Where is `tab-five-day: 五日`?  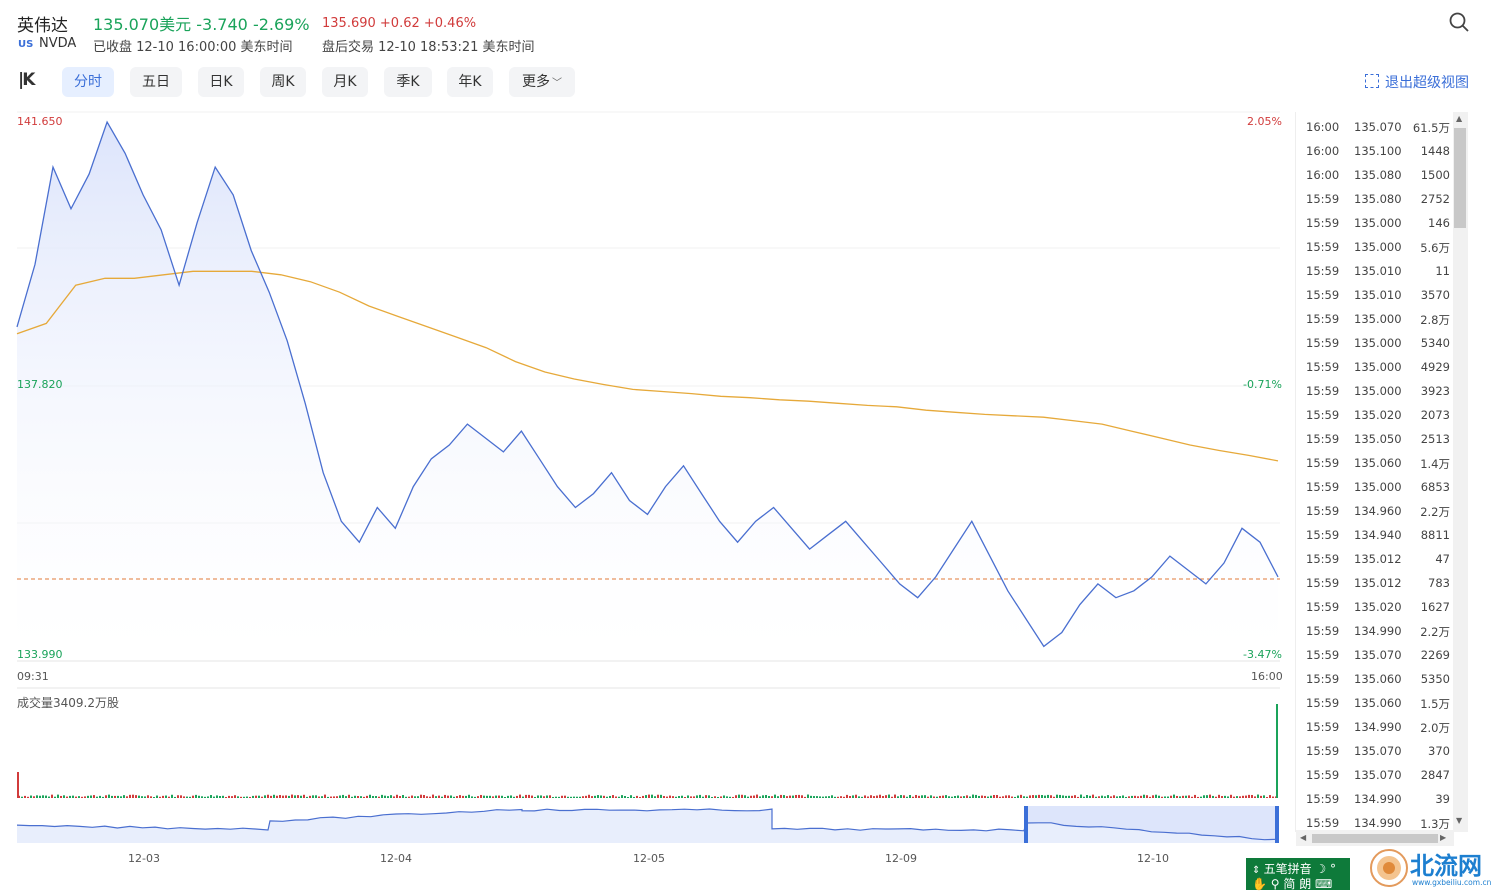
tab-five-day: 五日 is located at coordinates (156, 82).